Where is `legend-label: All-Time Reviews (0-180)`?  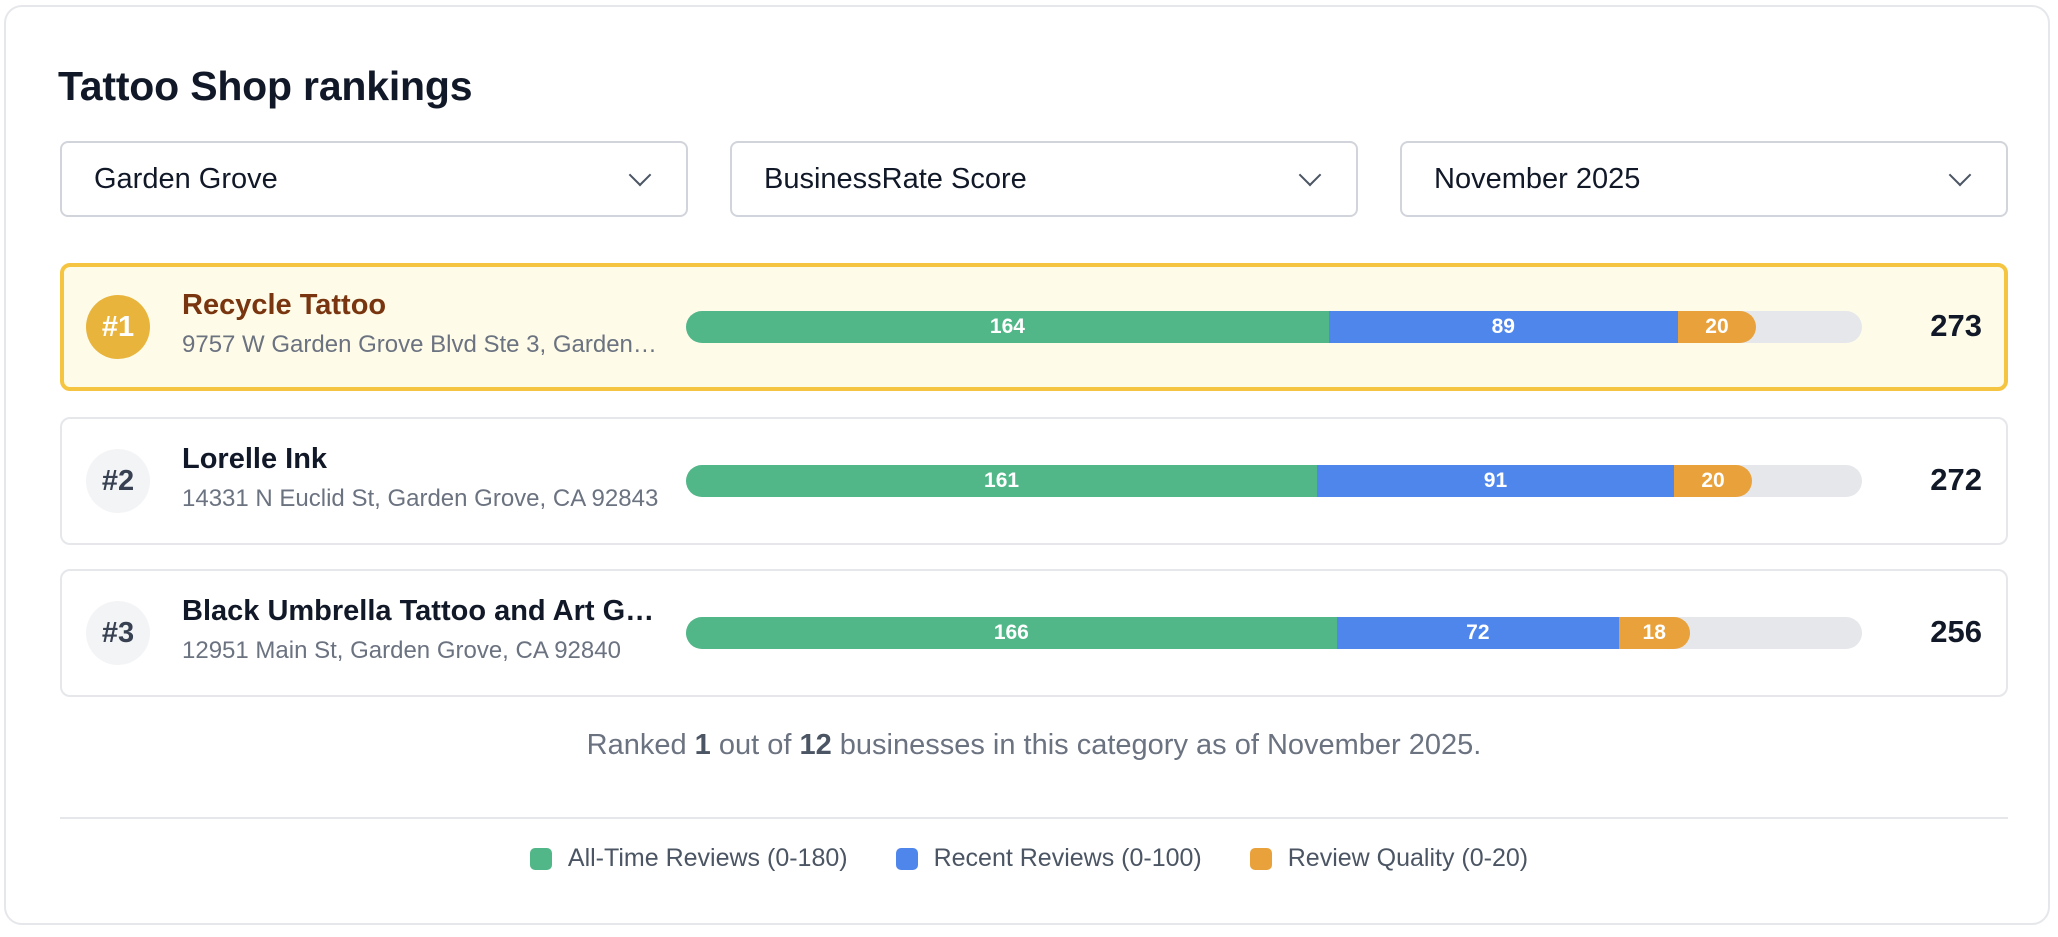 legend-label: All-Time Reviews (0-180) is located at coordinates (707, 858).